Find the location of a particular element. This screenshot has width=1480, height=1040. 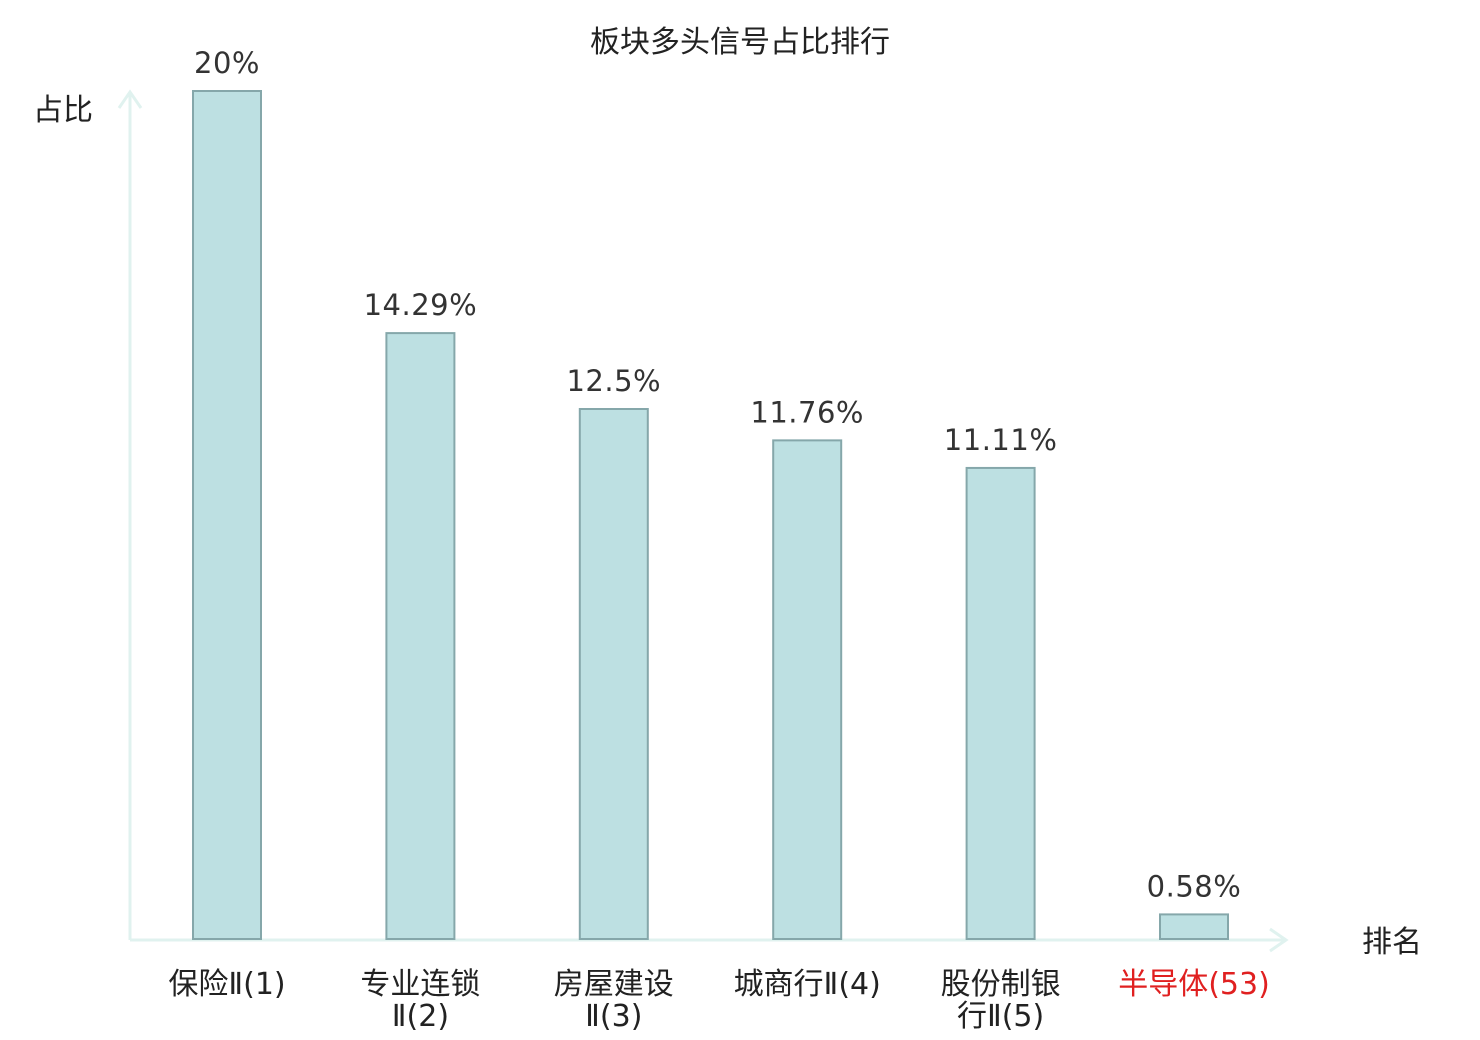

value-label-3: 12.5% is located at coordinates (613, 381).